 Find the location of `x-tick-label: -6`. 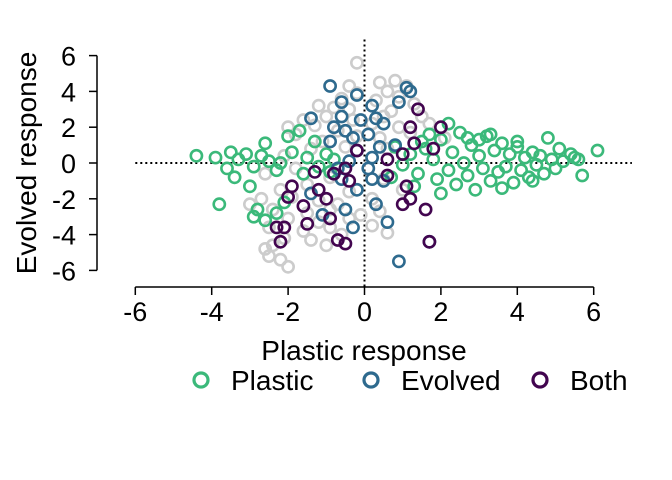

x-tick-label: -6 is located at coordinates (135, 312).